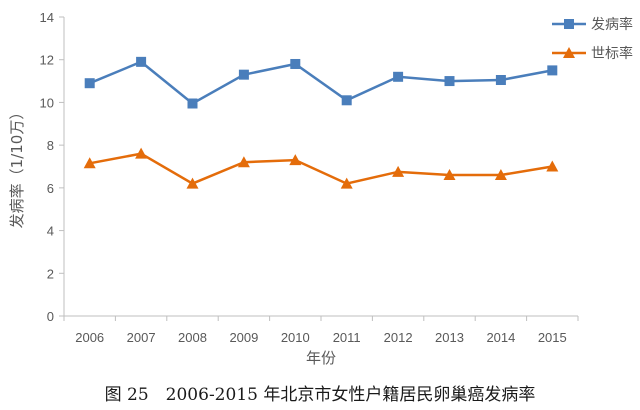 This screenshot has height=410, width=640. What do you see at coordinates (295, 337) in the screenshot?
I see `x-tick-label: 2010` at bounding box center [295, 337].